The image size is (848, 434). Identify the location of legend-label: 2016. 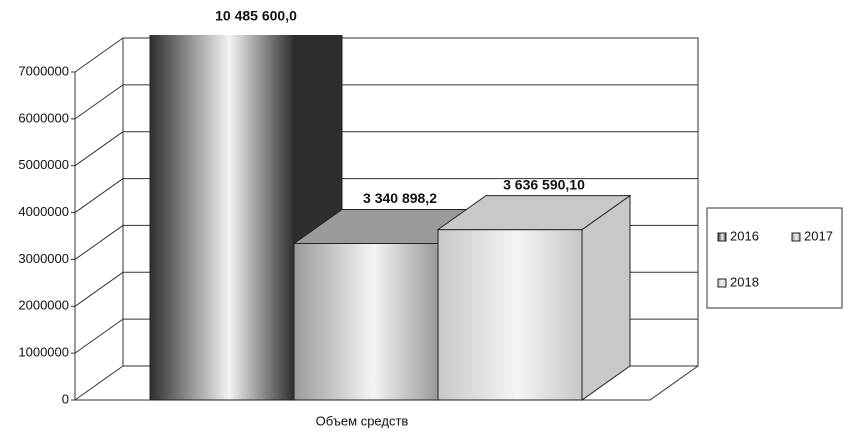
(744, 235).